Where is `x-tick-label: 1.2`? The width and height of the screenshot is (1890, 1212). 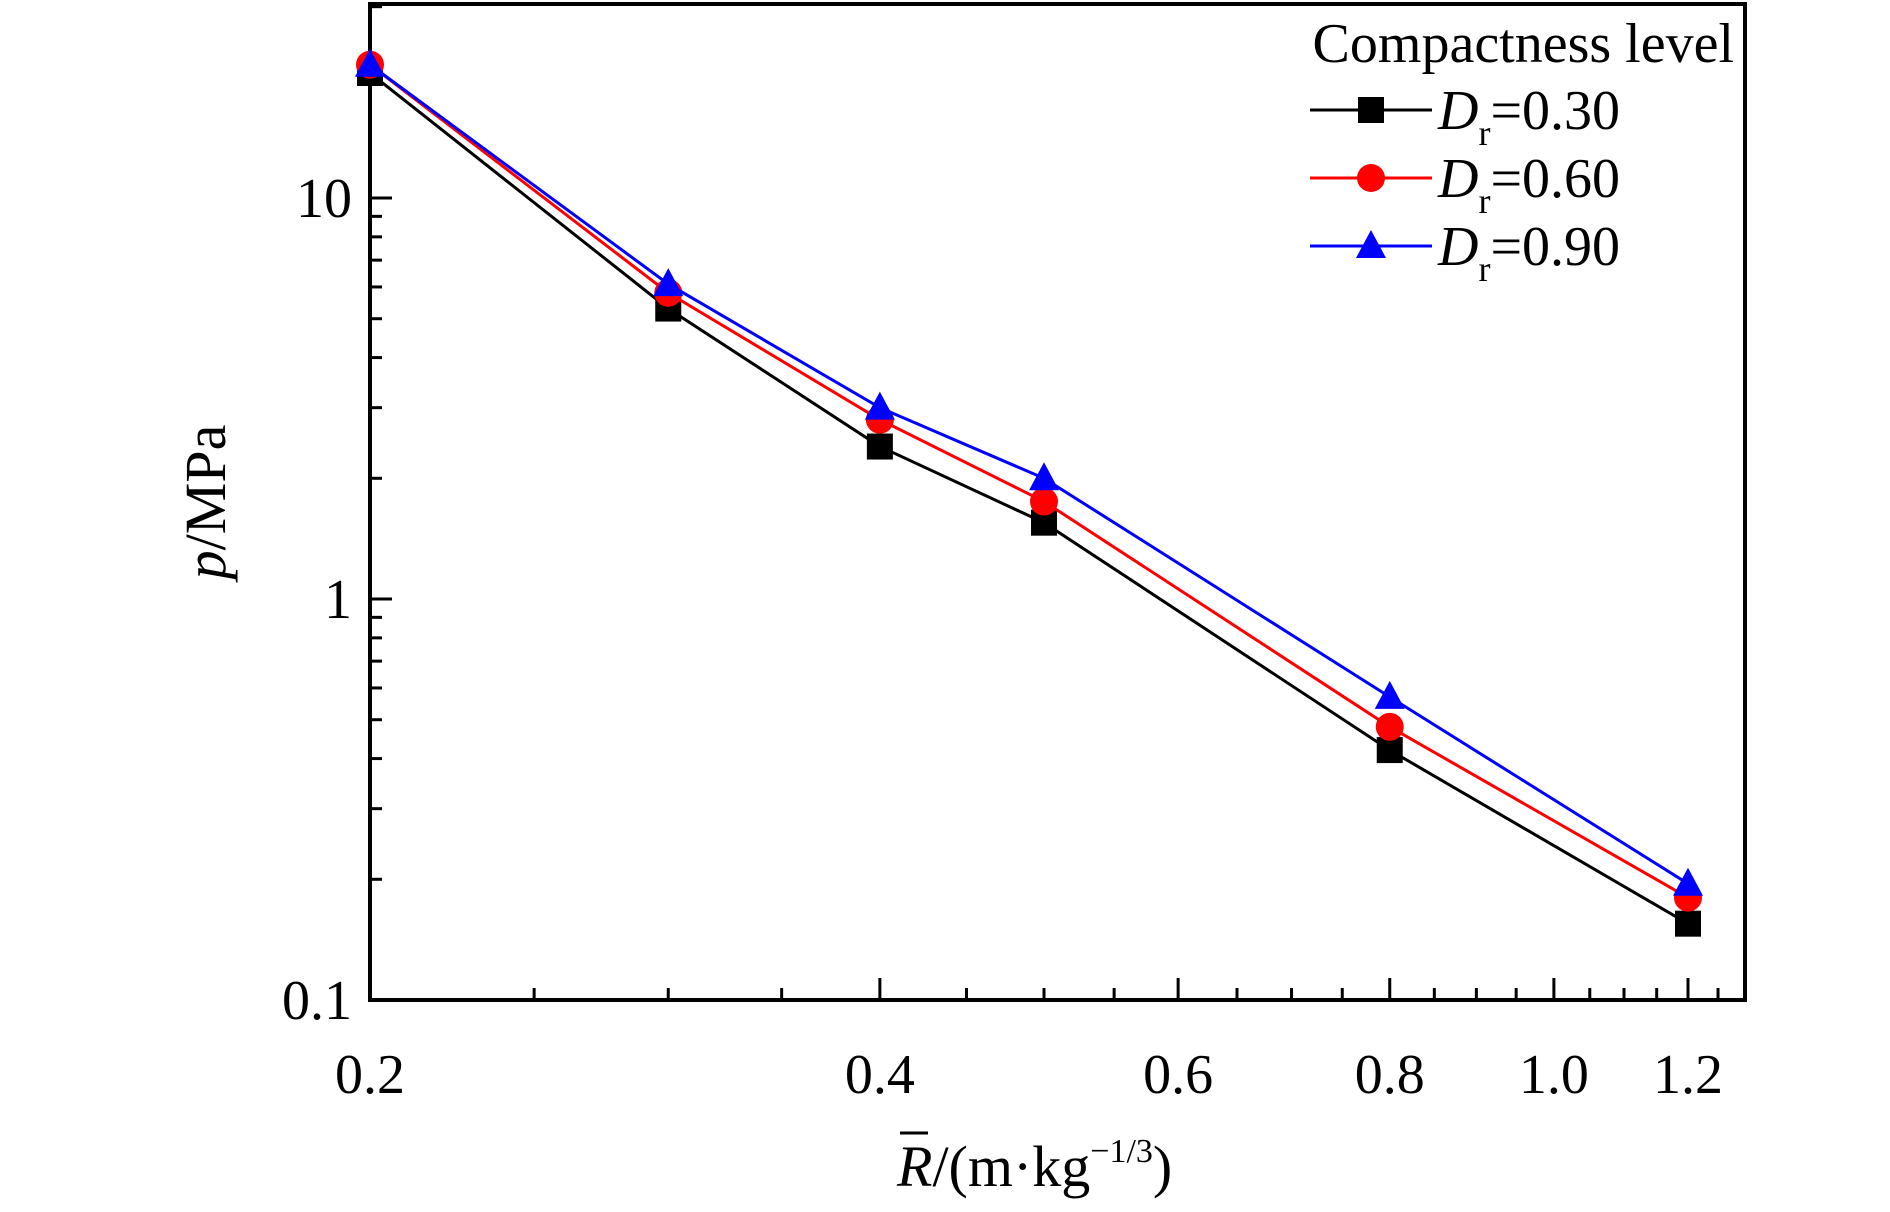 x-tick-label: 1.2 is located at coordinates (1688, 1075).